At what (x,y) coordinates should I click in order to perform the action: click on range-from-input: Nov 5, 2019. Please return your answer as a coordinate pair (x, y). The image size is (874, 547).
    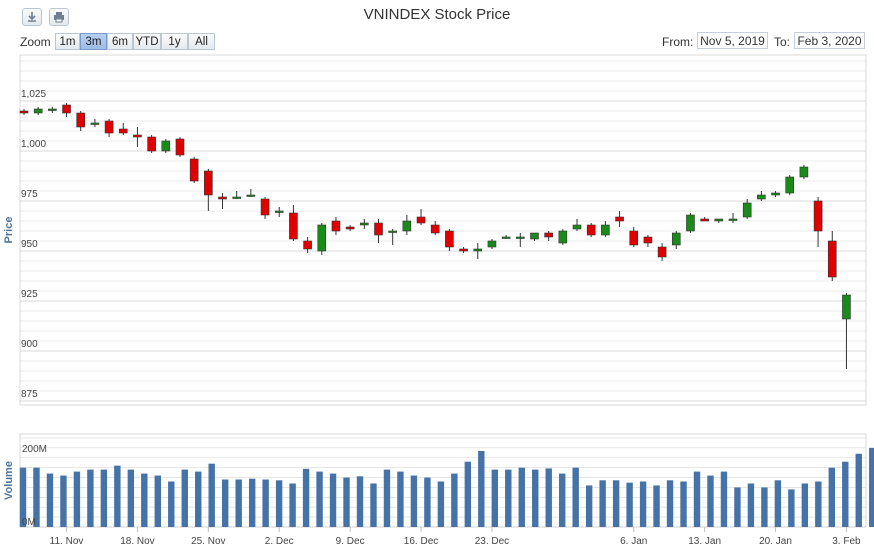
    Looking at the image, I should click on (732, 40).